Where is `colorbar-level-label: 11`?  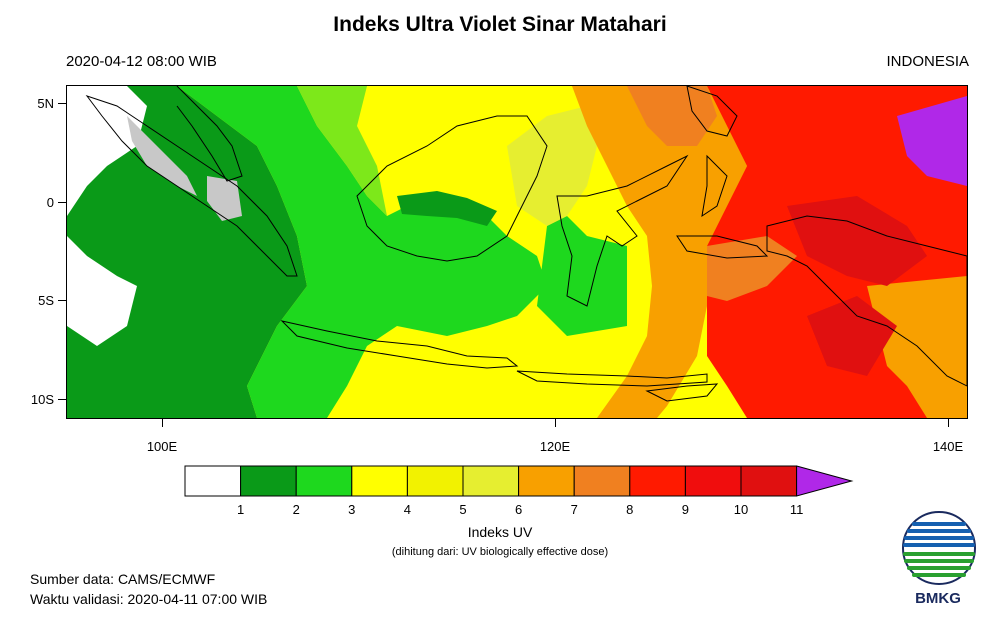
colorbar-level-label: 11 is located at coordinates (796, 509).